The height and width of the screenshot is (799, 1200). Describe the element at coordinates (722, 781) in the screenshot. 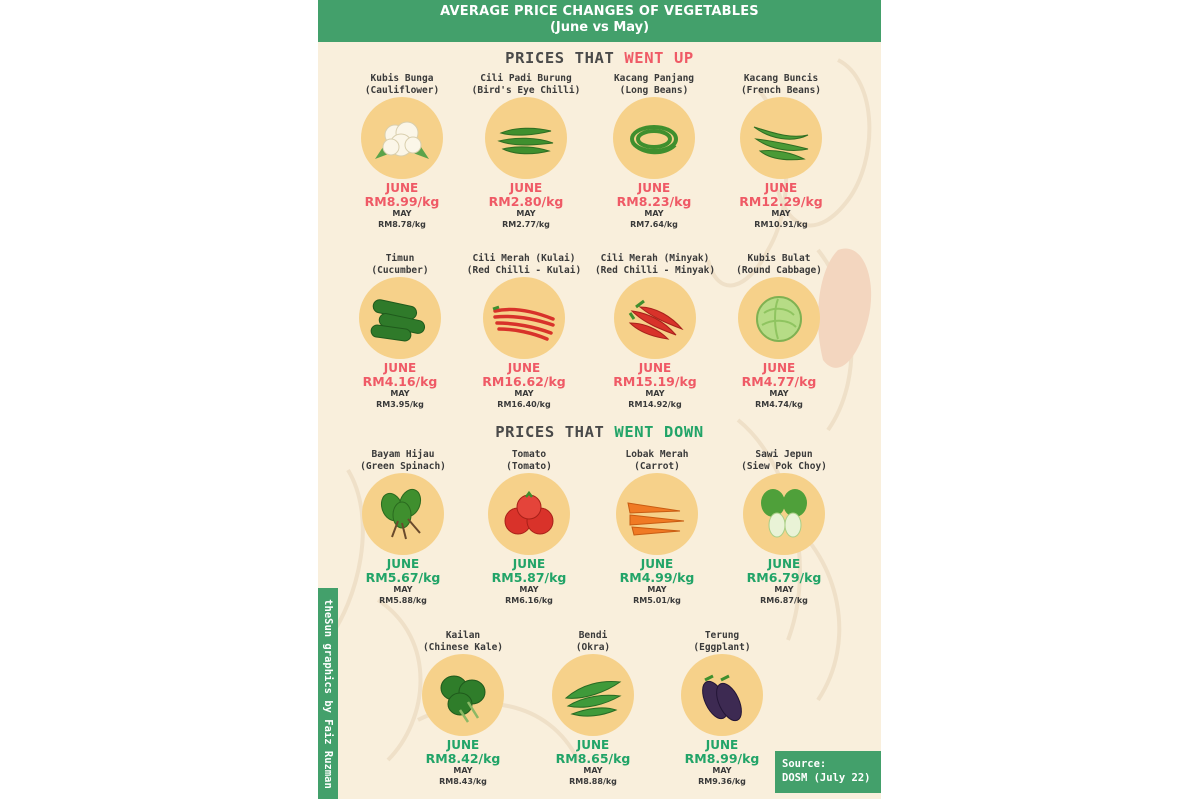

I see `may-price: RM9.36/kg` at that location.